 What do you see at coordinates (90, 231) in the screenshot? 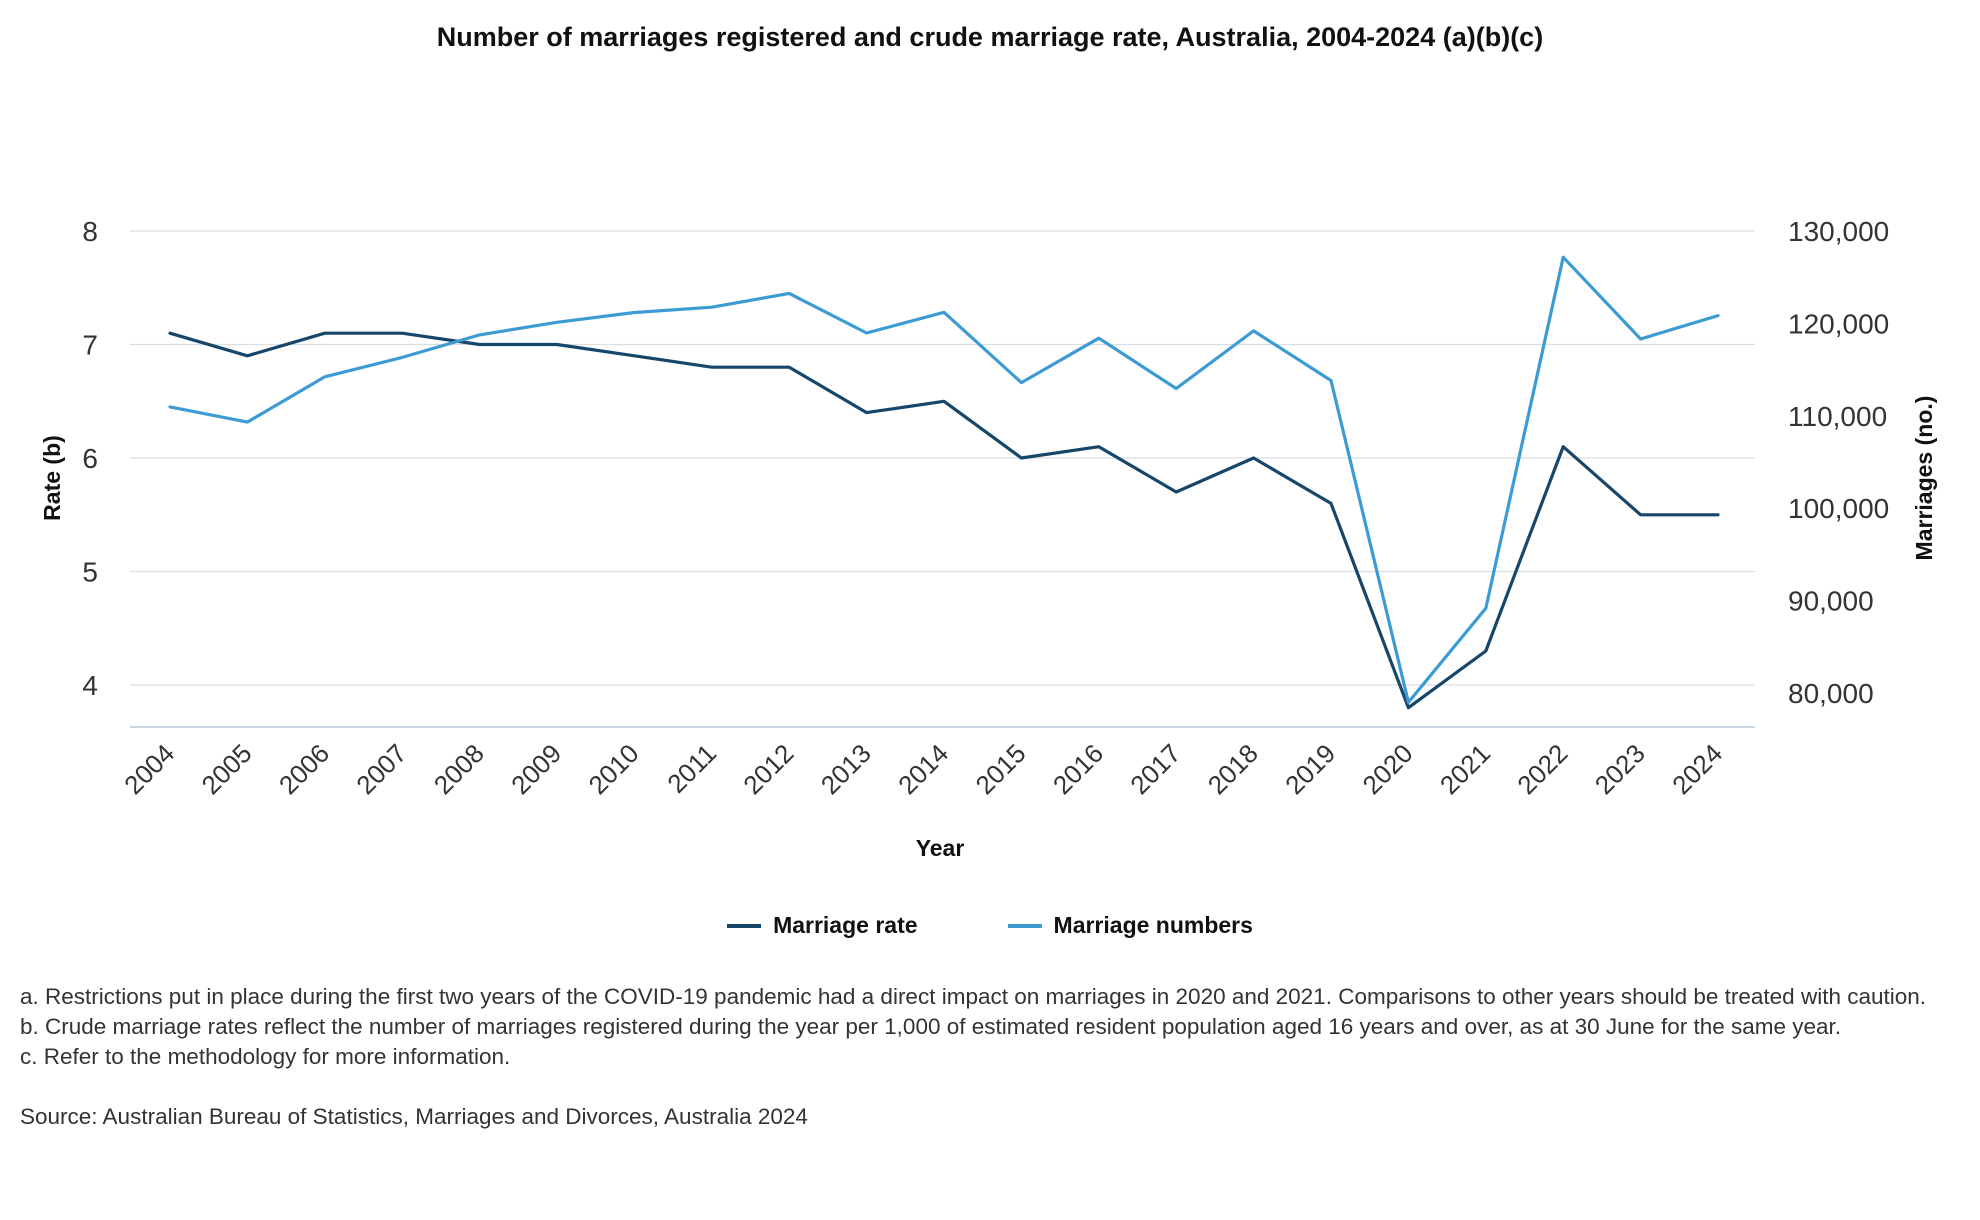
I see `left-tick-label: 8` at bounding box center [90, 231].